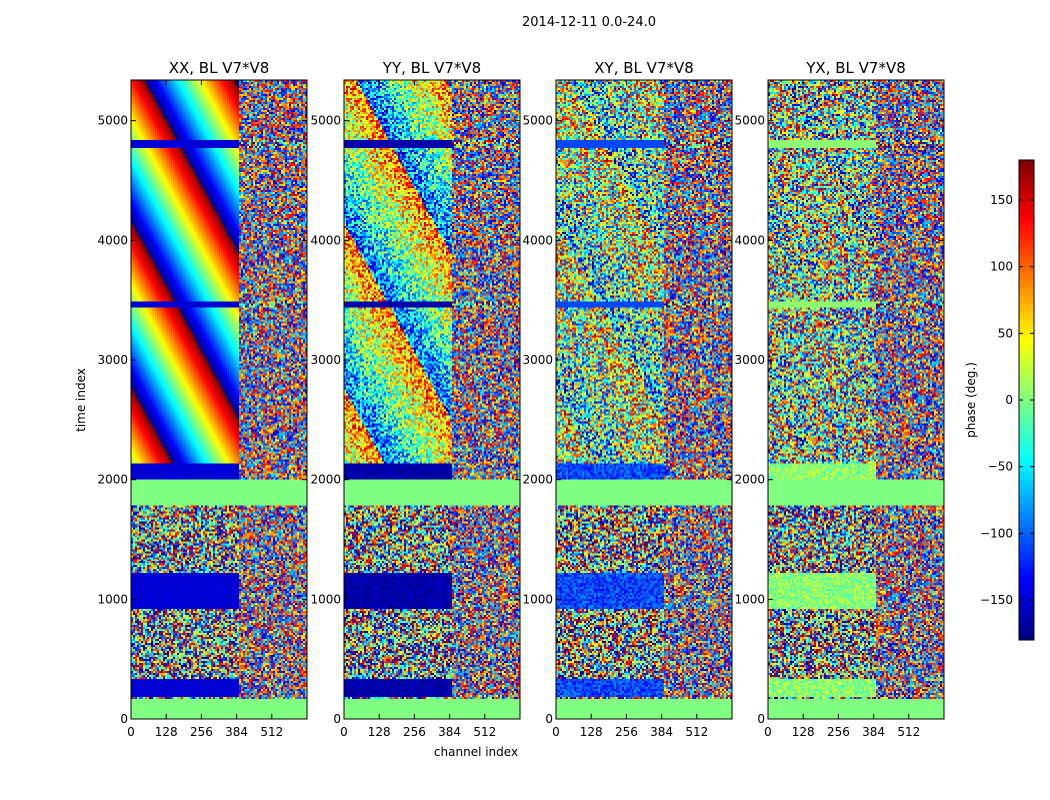 This screenshot has height=800, width=1050. I want to click on heatmap-yy, so click(432, 399).